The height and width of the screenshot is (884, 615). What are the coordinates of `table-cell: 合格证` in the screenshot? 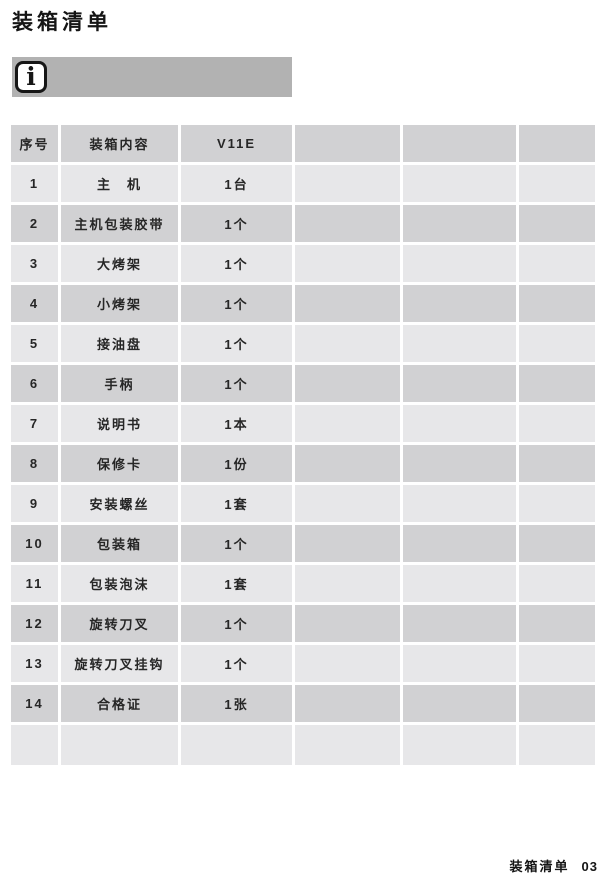 It's located at (119, 703).